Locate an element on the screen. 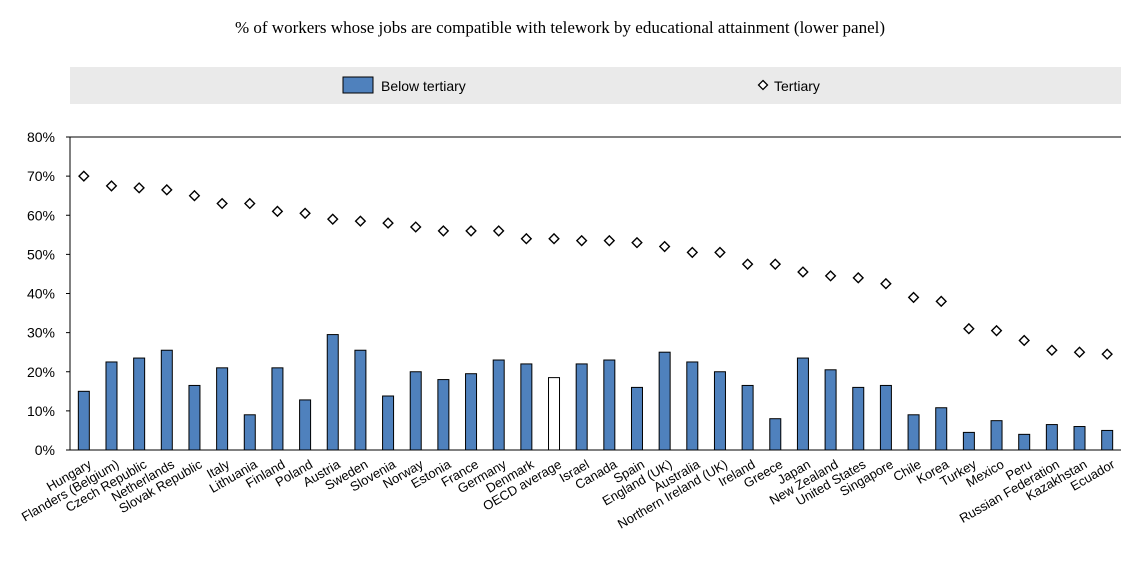 Image resolution: width=1121 pixels, height=574 pixels. y-tick-label: 20% is located at coordinates (41, 372).